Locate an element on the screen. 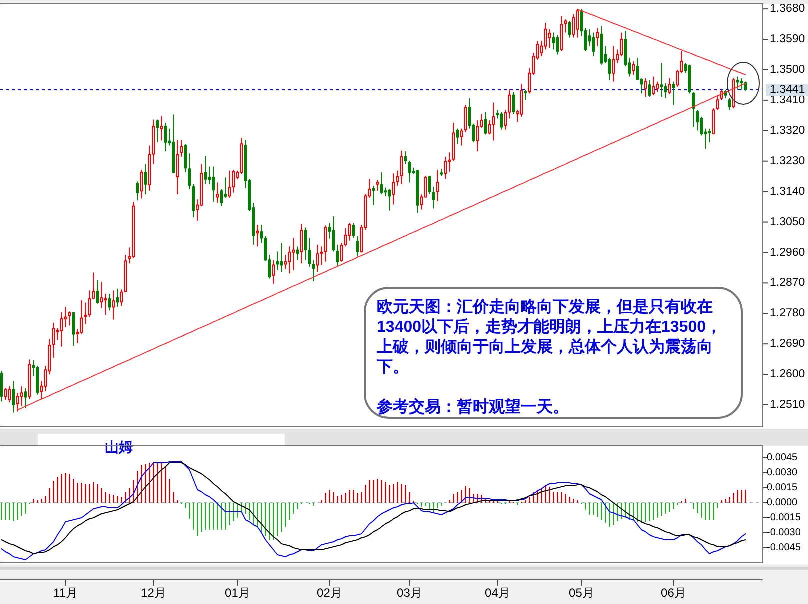 Image resolution: width=808 pixels, height=604 pixels. x-tick-label: 06月 is located at coordinates (673, 593).